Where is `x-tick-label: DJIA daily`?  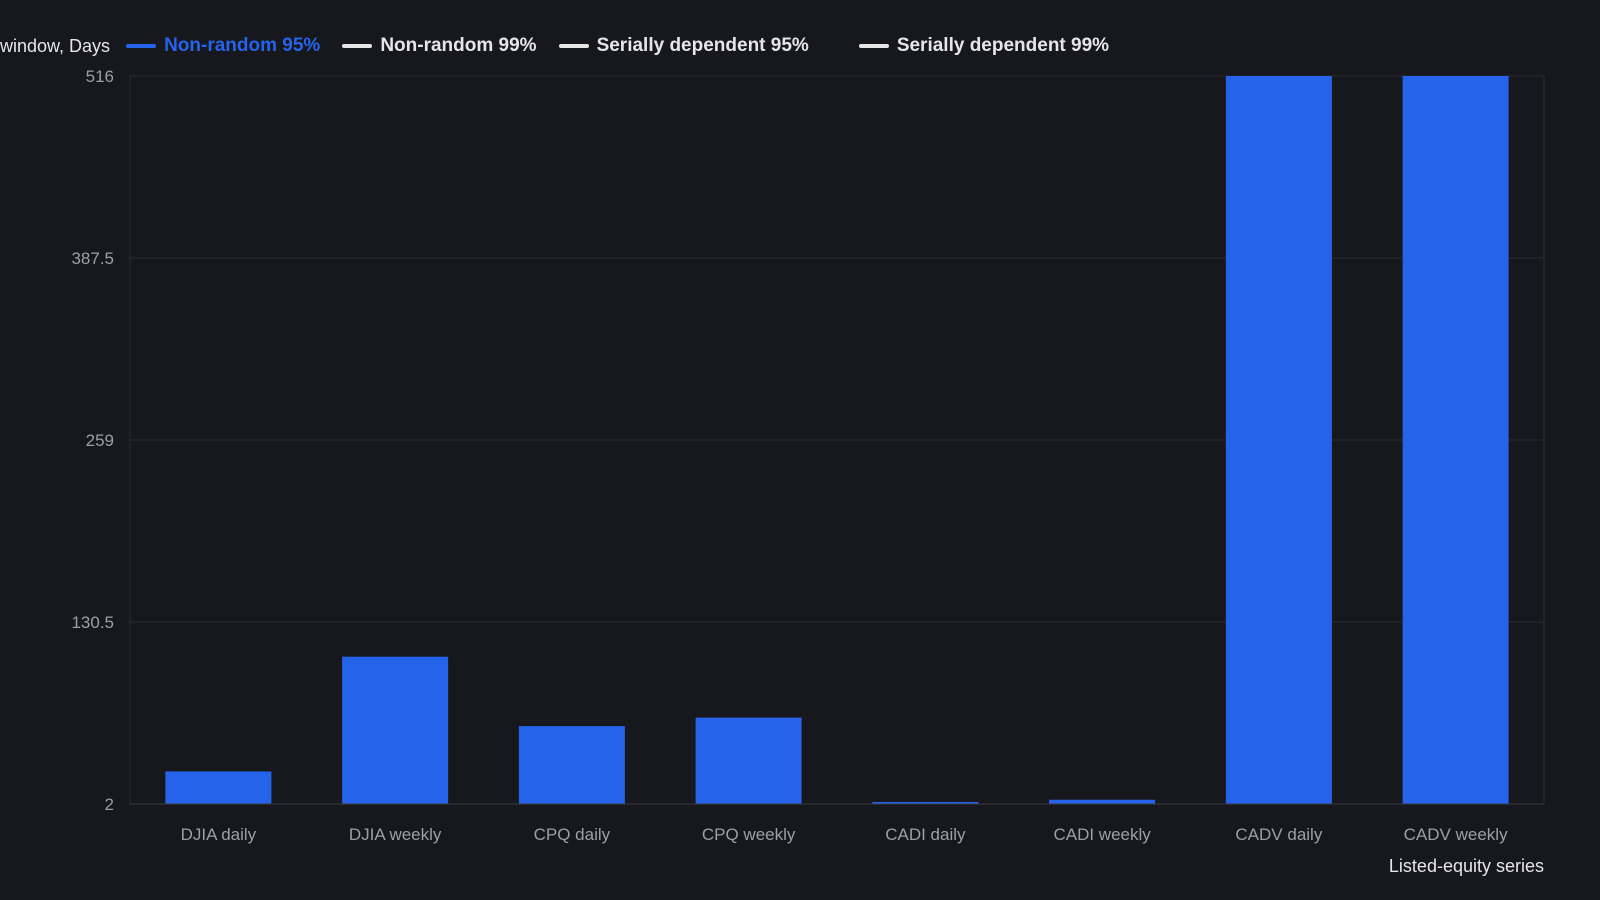 x-tick-label: DJIA daily is located at coordinates (219, 834).